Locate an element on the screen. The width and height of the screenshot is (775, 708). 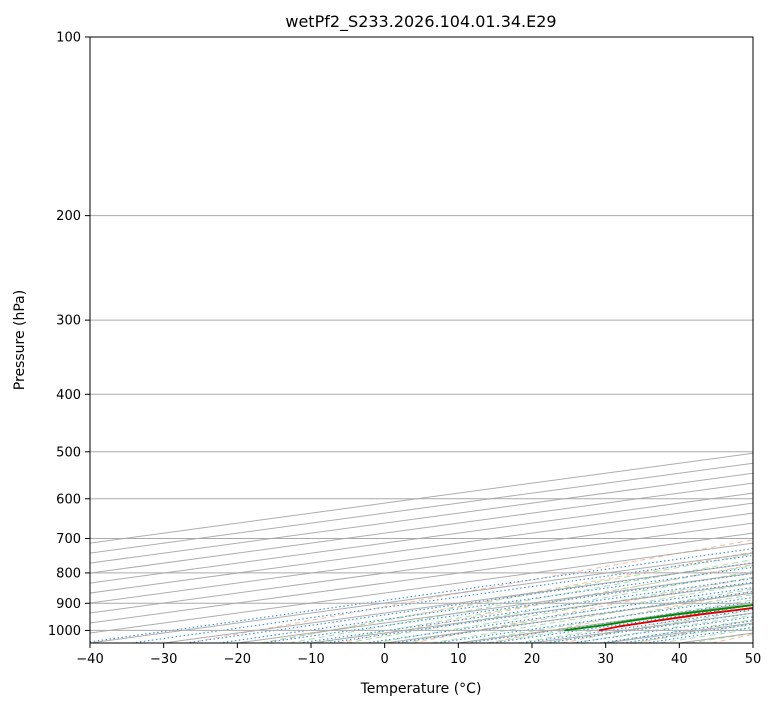
y-tick-label: 300 is located at coordinates (68, 321).